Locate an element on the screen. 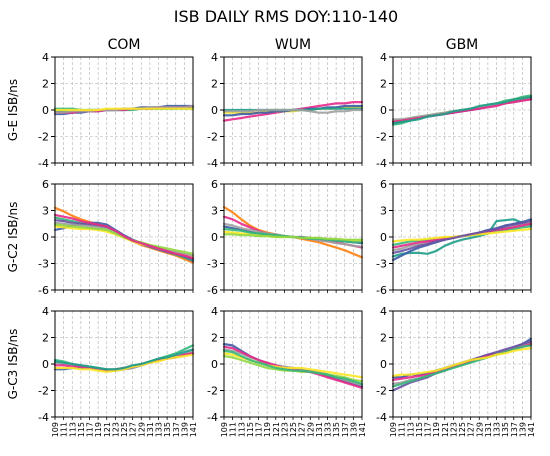 This screenshot has width=550, height=456. xtick-label-0-6: 121 is located at coordinates (107, 429).